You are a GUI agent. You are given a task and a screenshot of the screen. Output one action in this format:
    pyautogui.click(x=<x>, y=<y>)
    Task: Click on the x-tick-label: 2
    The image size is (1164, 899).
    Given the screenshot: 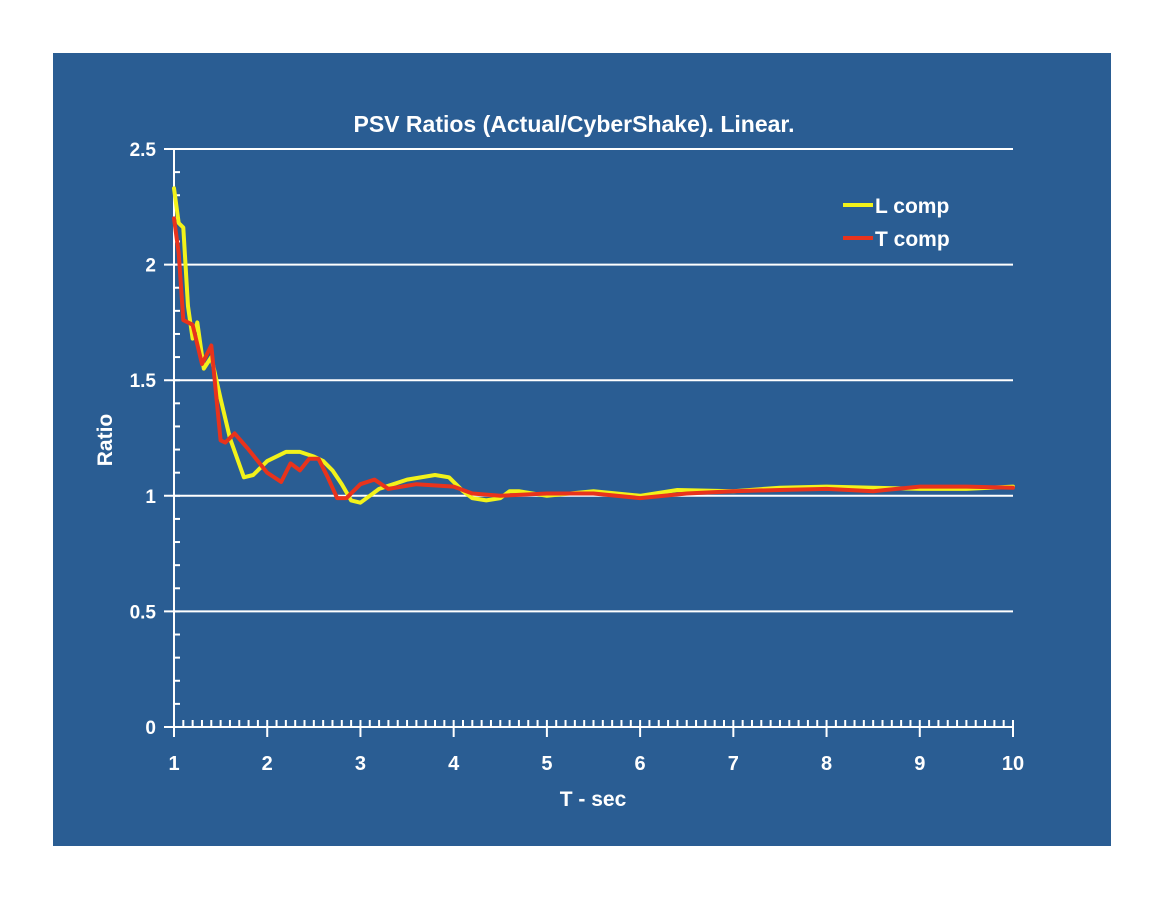 What is the action you would take?
    pyautogui.click(x=267, y=764)
    